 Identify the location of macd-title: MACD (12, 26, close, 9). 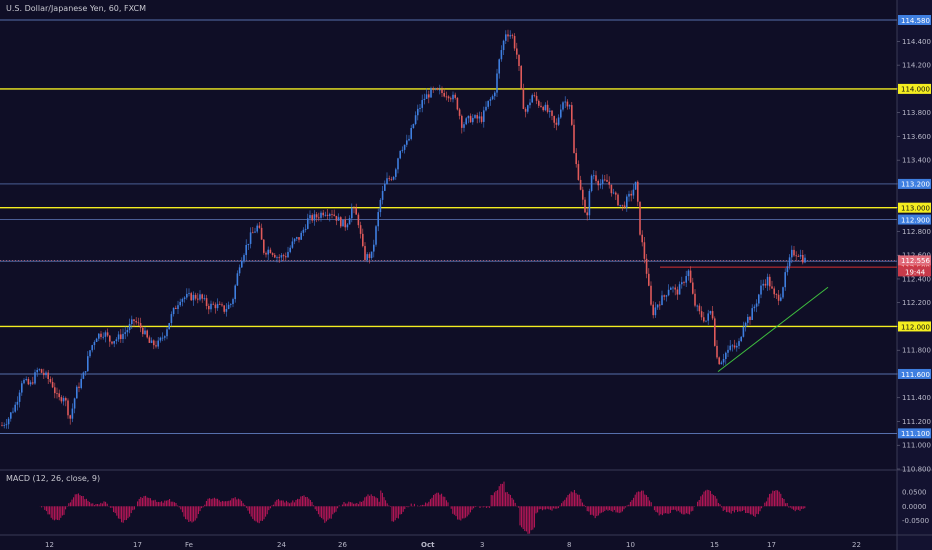
(53, 478).